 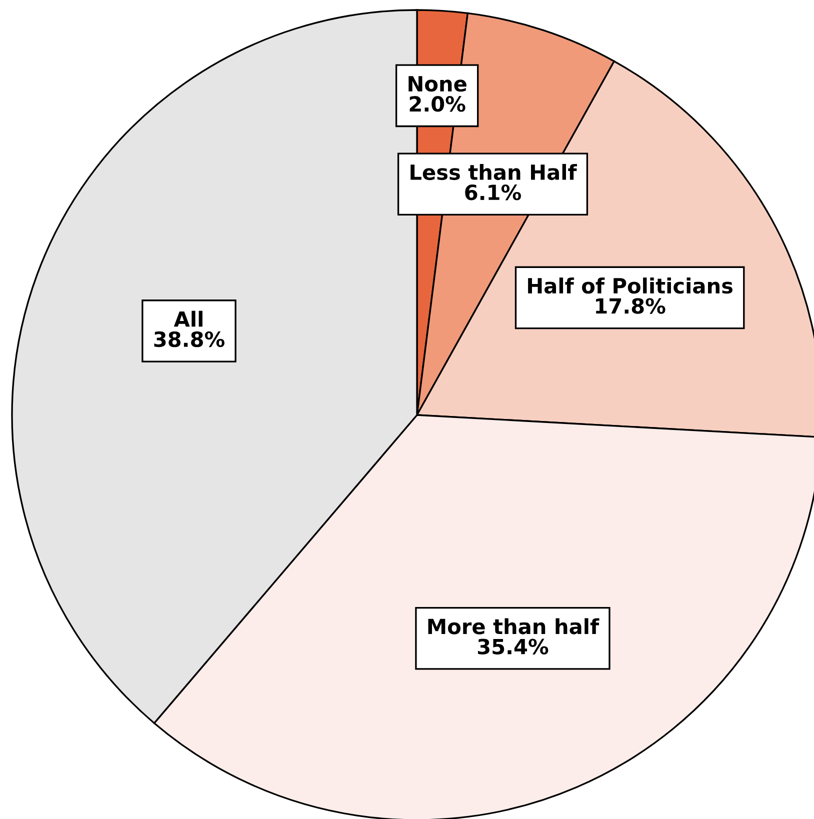 I want to click on slice-label: Less than Half, so click(x=493, y=172).